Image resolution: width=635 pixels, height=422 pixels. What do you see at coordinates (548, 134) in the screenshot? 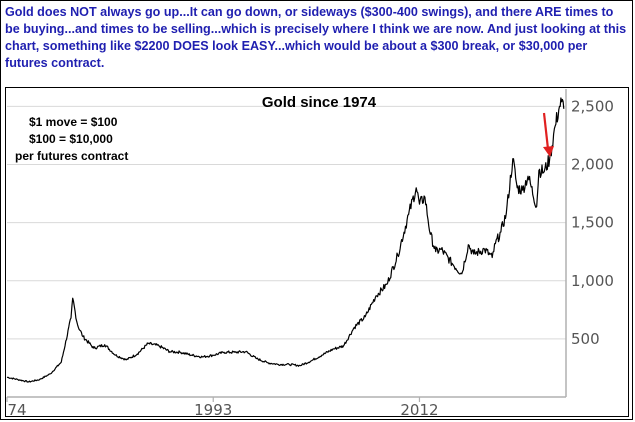
I see `down-arrow-annotation` at bounding box center [548, 134].